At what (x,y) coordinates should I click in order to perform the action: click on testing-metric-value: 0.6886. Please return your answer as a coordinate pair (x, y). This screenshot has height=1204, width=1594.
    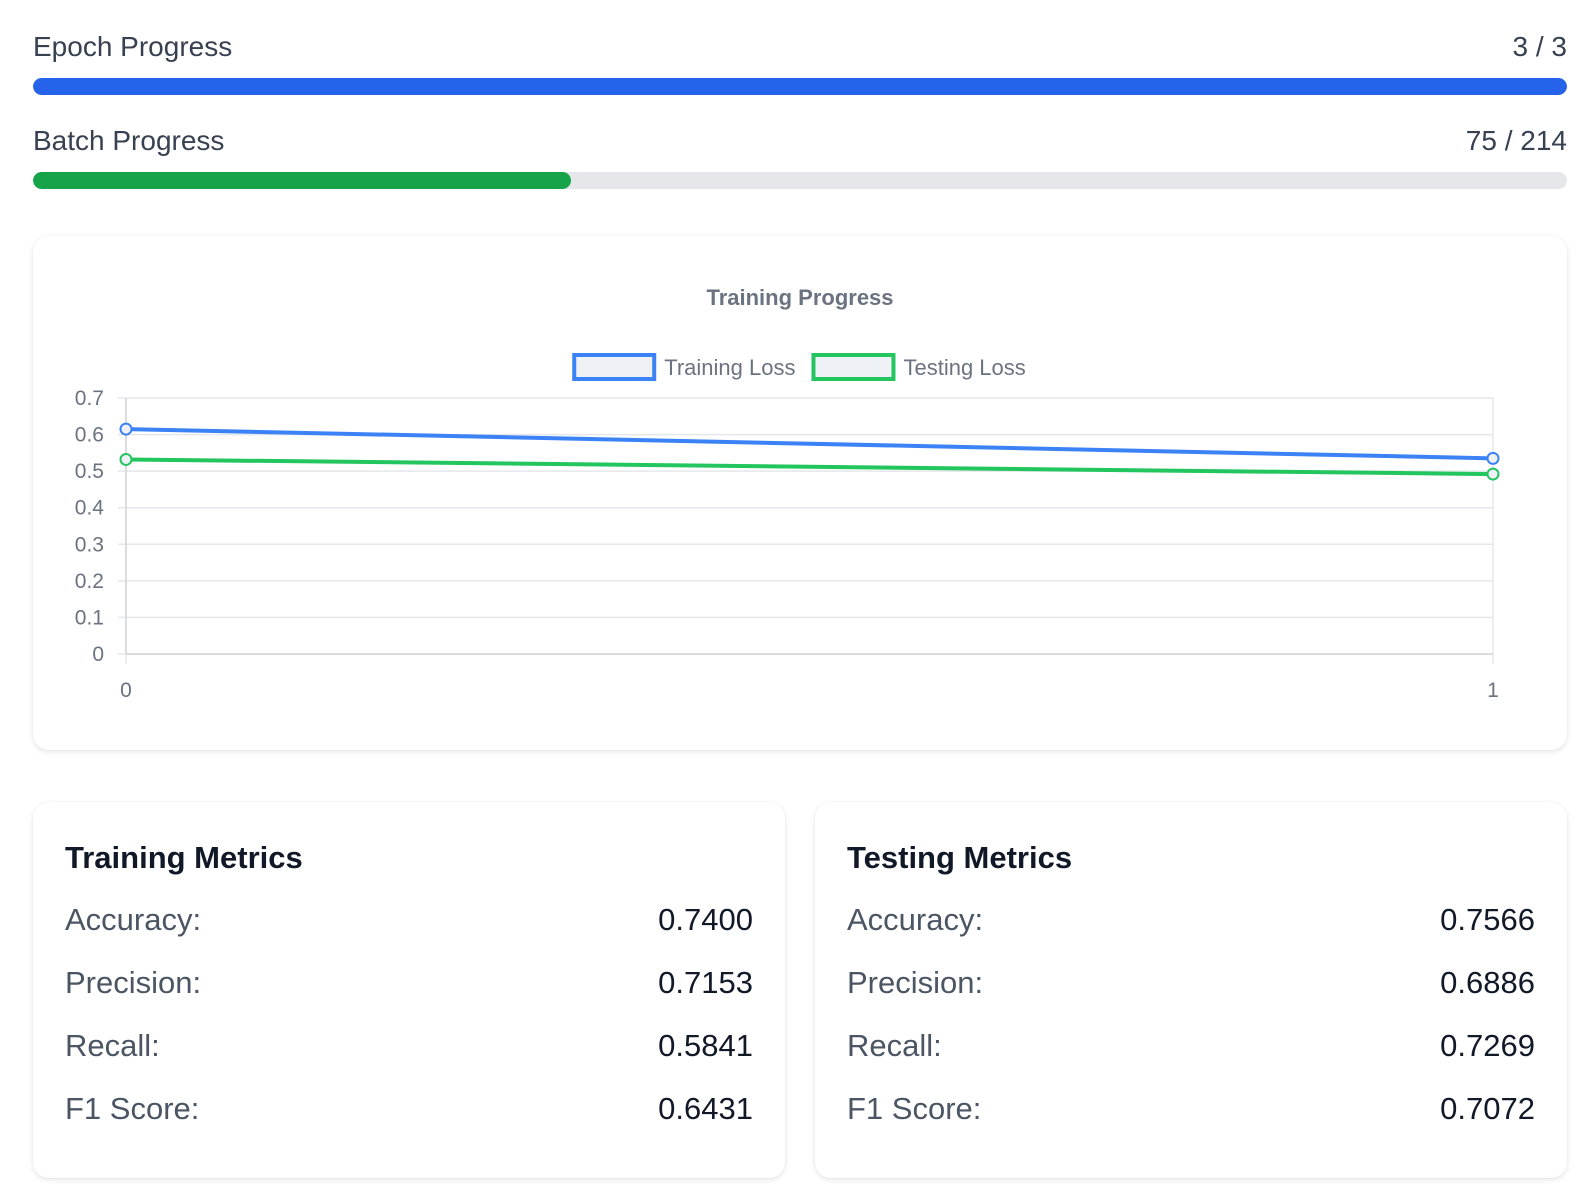
    Looking at the image, I should click on (1487, 982).